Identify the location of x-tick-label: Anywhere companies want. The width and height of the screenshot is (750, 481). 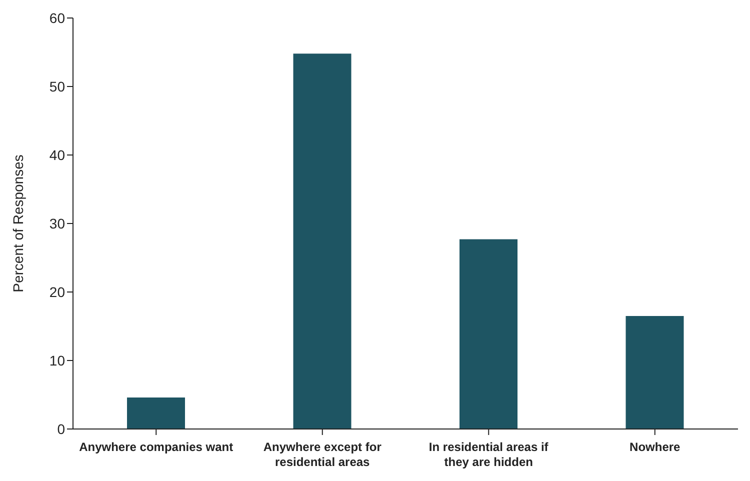
(156, 447).